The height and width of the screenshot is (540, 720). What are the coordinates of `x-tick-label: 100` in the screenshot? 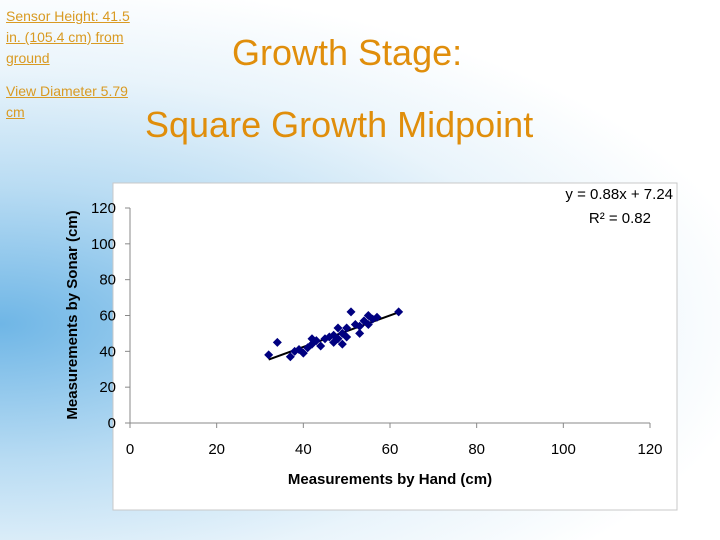 It's located at (563, 449).